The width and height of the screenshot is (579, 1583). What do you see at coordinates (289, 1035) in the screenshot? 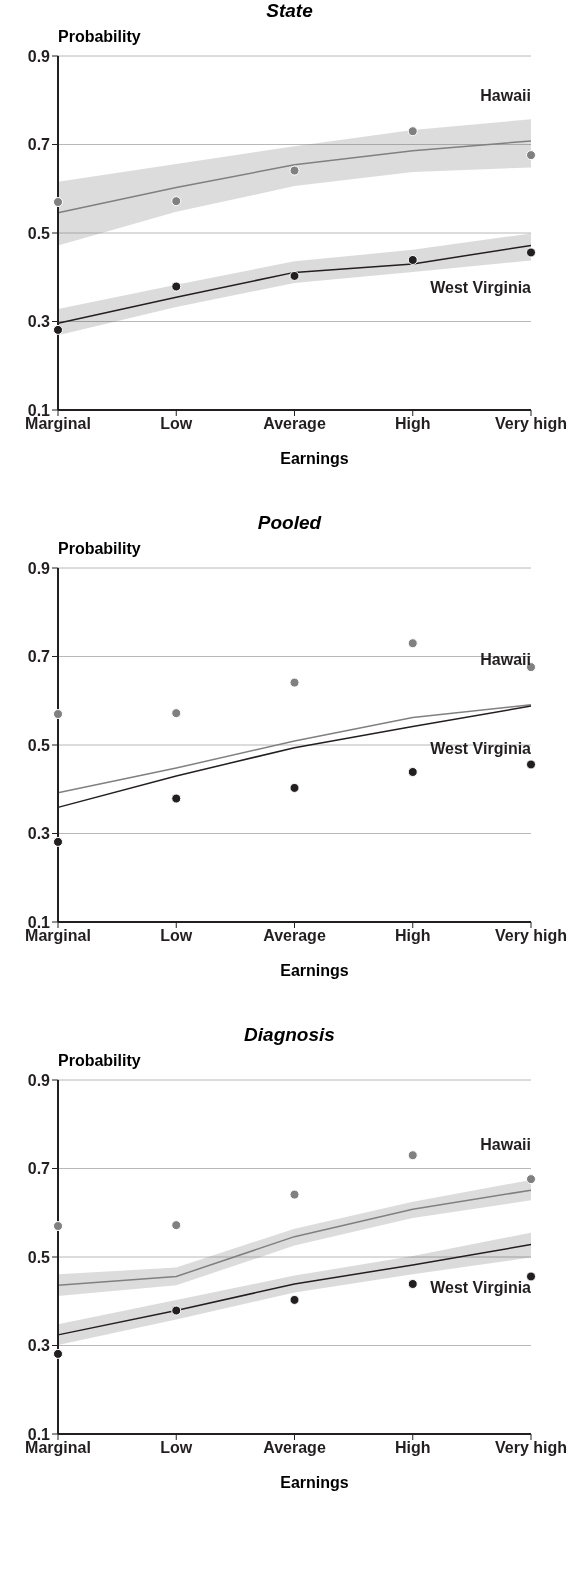
I see `chart-title: Diagnosis` at bounding box center [289, 1035].